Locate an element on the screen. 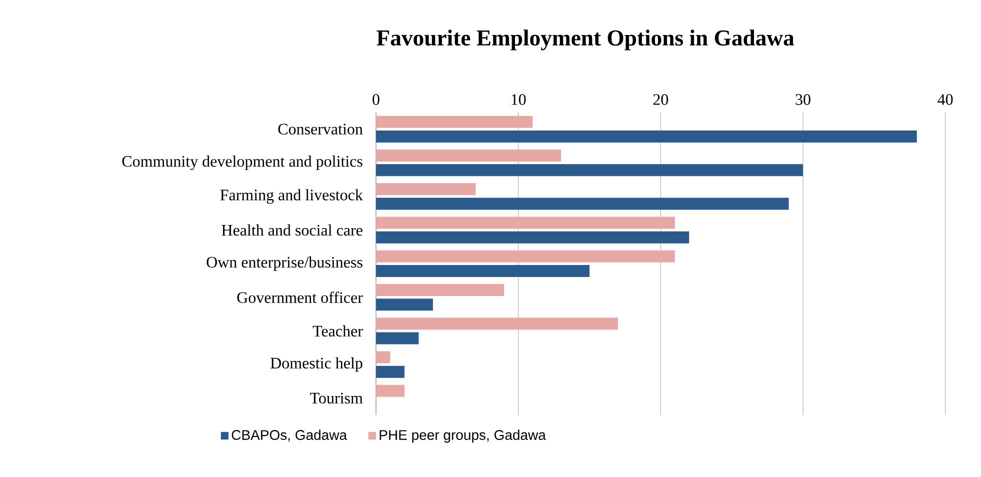  x-tick-label: 0 is located at coordinates (376, 99).